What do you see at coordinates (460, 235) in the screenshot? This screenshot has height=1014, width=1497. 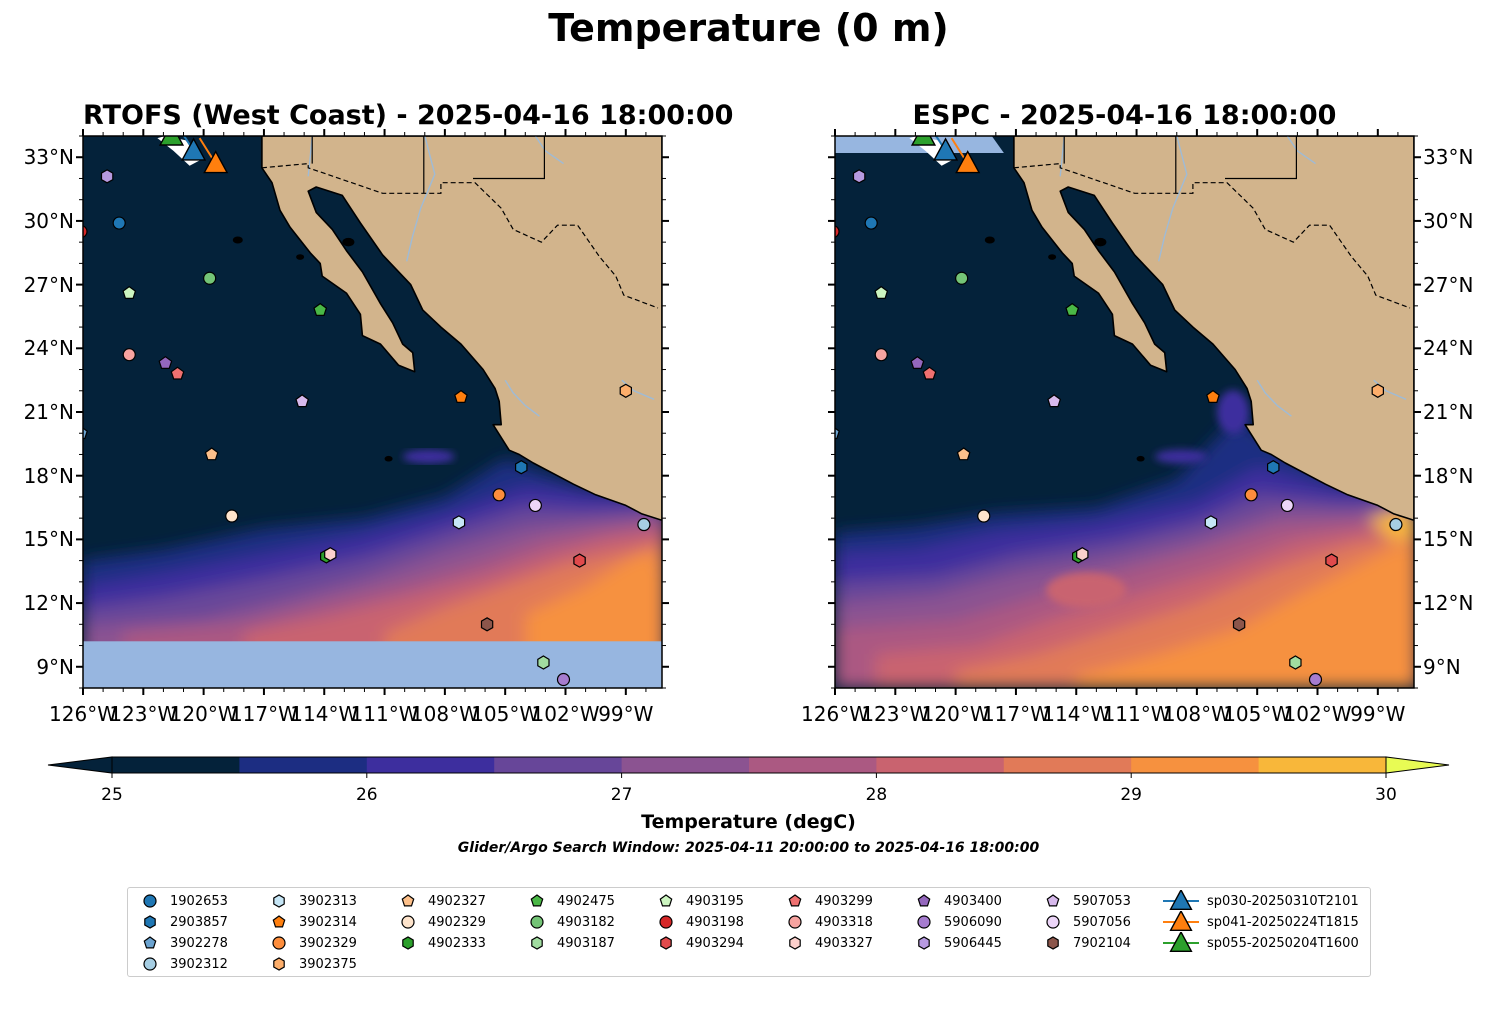 I see `country-border` at bounding box center [460, 235].